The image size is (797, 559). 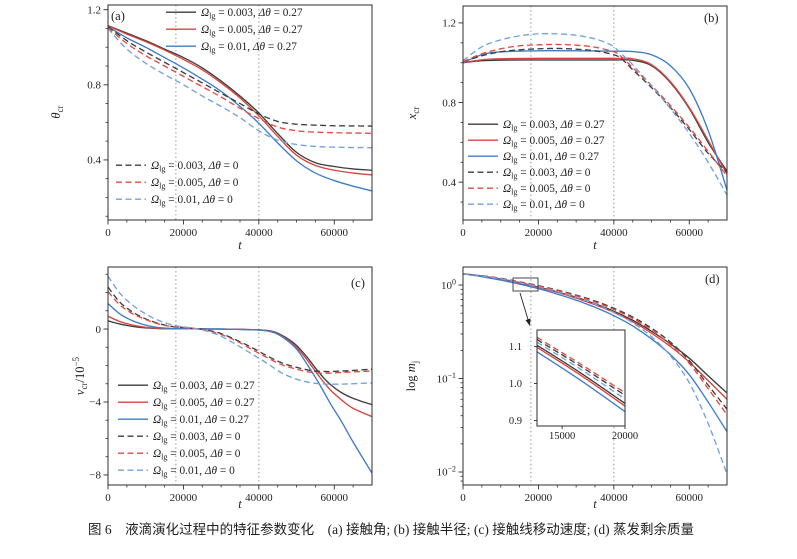 I want to click on series-inset-dashed-black, so click(x=581, y=367).